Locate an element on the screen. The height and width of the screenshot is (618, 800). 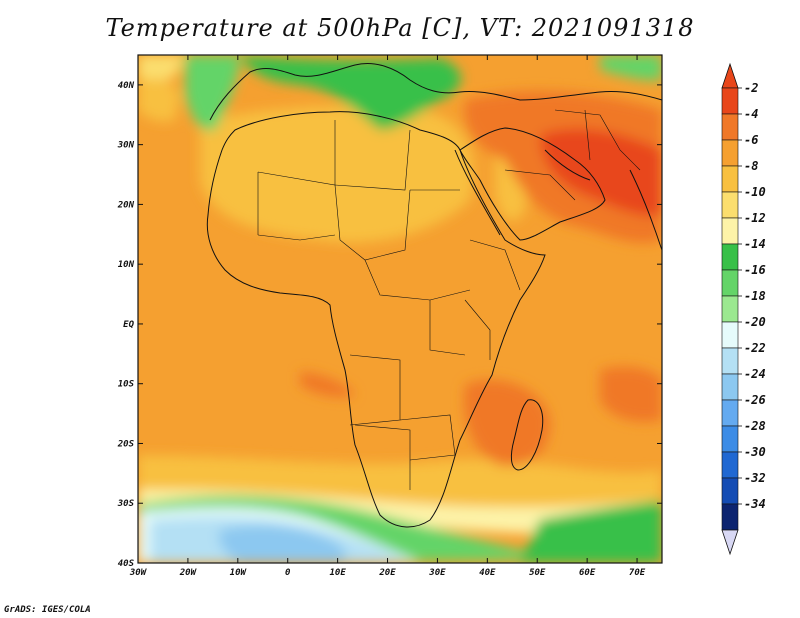
field-green-northwest is located at coordinates (212, 93).